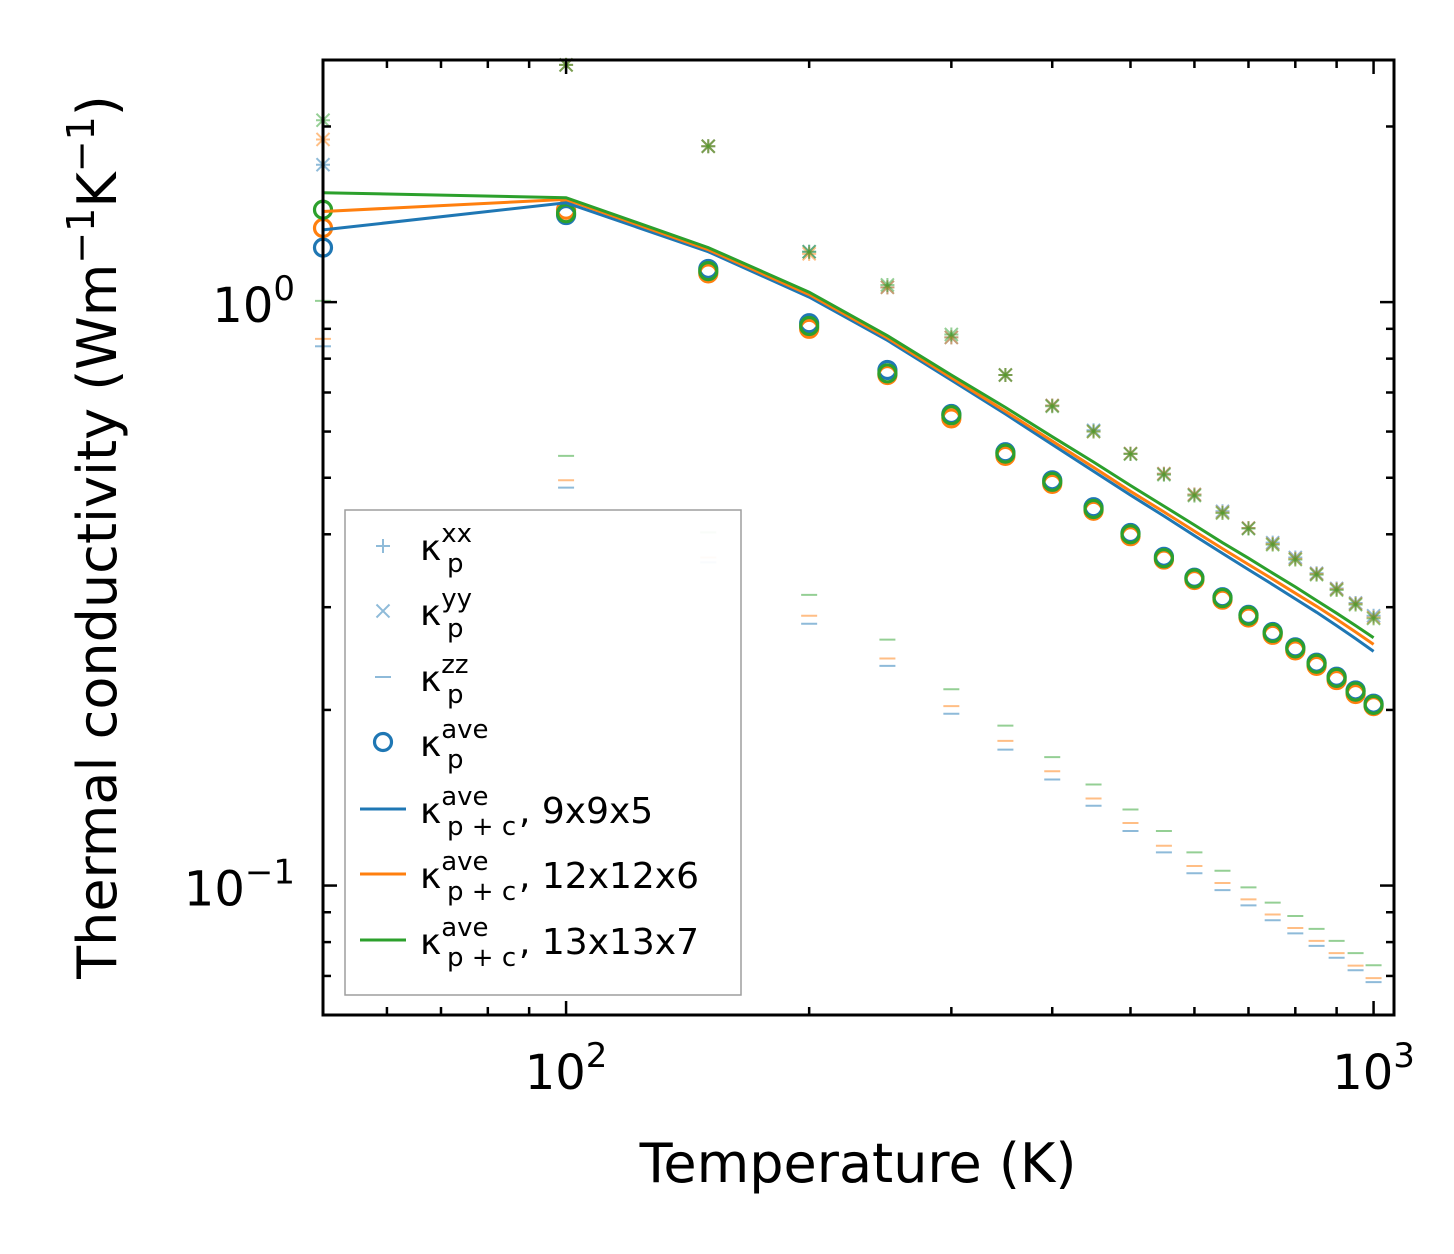 This screenshot has width=1454, height=1254. What do you see at coordinates (454, 665) in the screenshot?
I see `legend-sup: zz` at bounding box center [454, 665].